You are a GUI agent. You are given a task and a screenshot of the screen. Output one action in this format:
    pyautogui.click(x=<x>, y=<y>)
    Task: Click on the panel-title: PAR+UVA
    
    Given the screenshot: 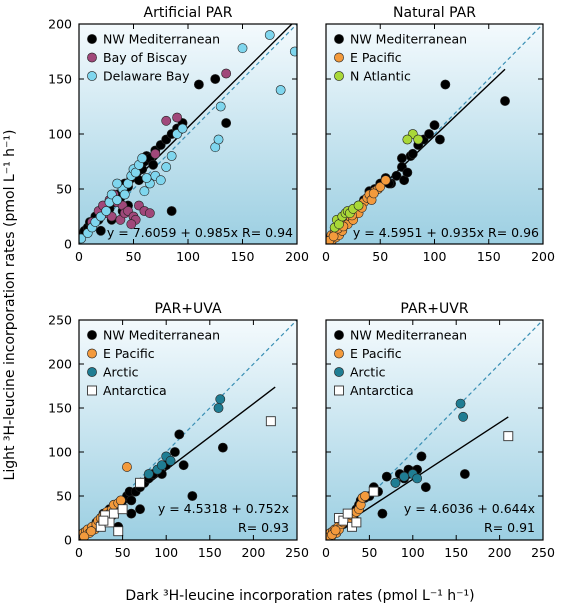 What is the action you would take?
    pyautogui.click(x=188, y=309)
    